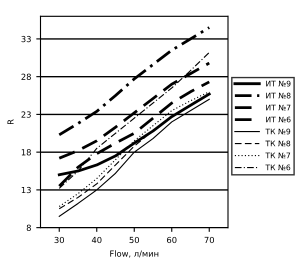  I want to click on x-tick-label: 50, so click(134, 240).